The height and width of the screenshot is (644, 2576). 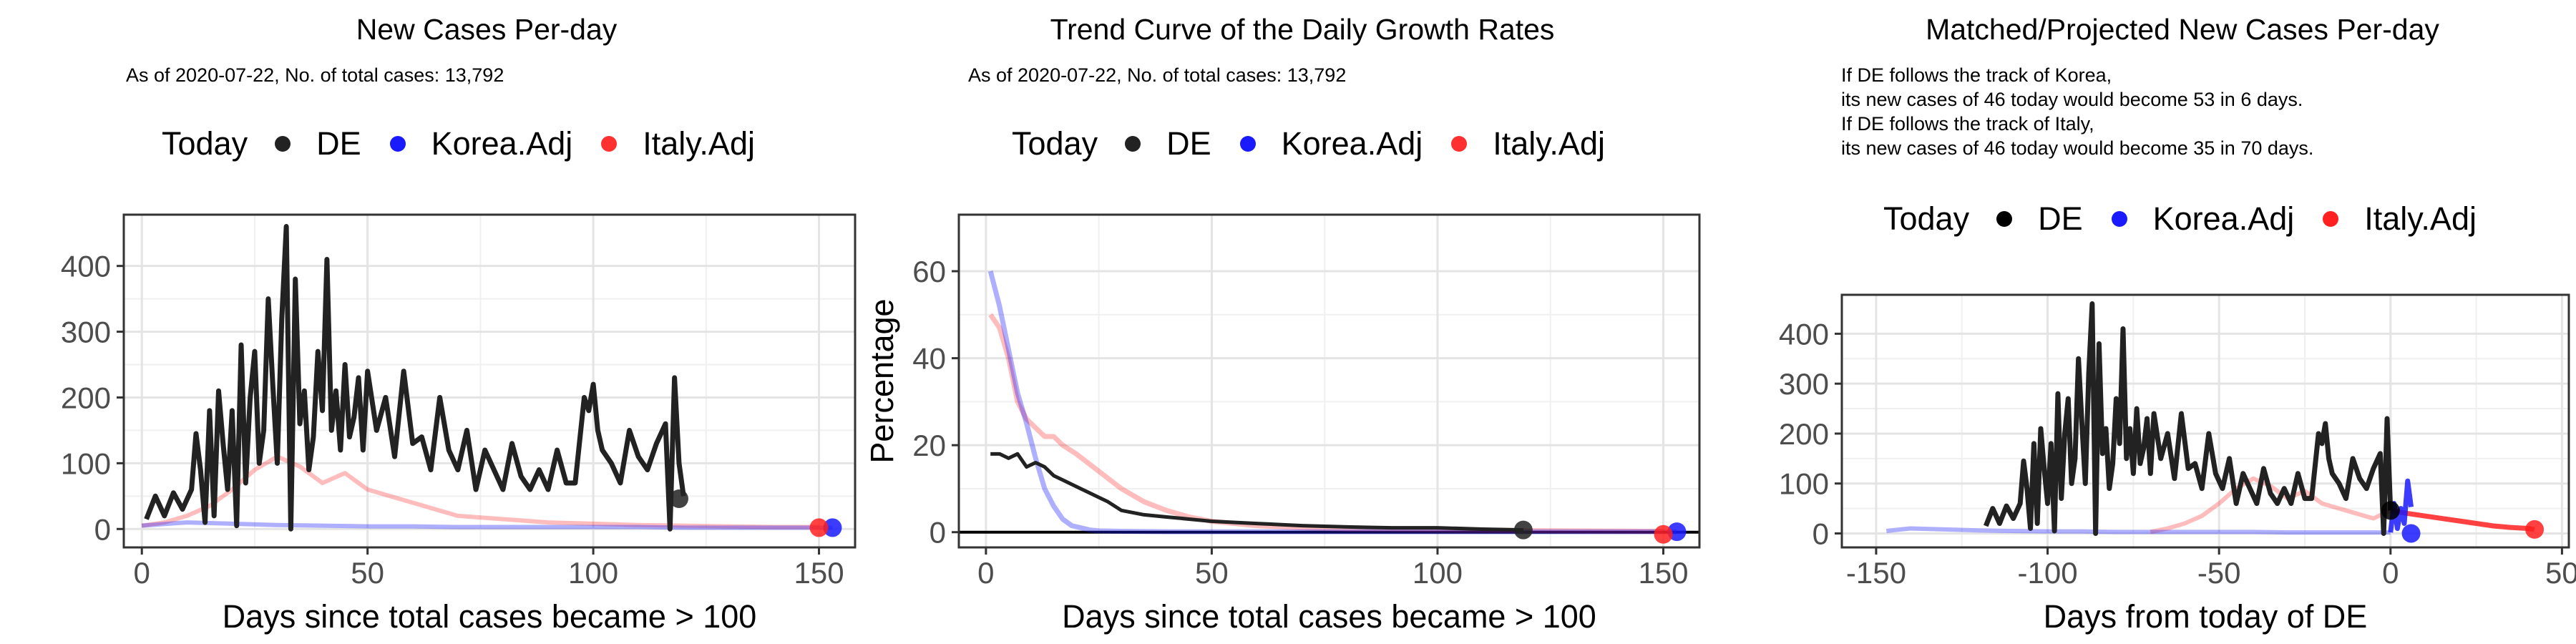 I want to click on chart-title: Matched/Projected New Cases Per-day, so click(x=2182, y=29).